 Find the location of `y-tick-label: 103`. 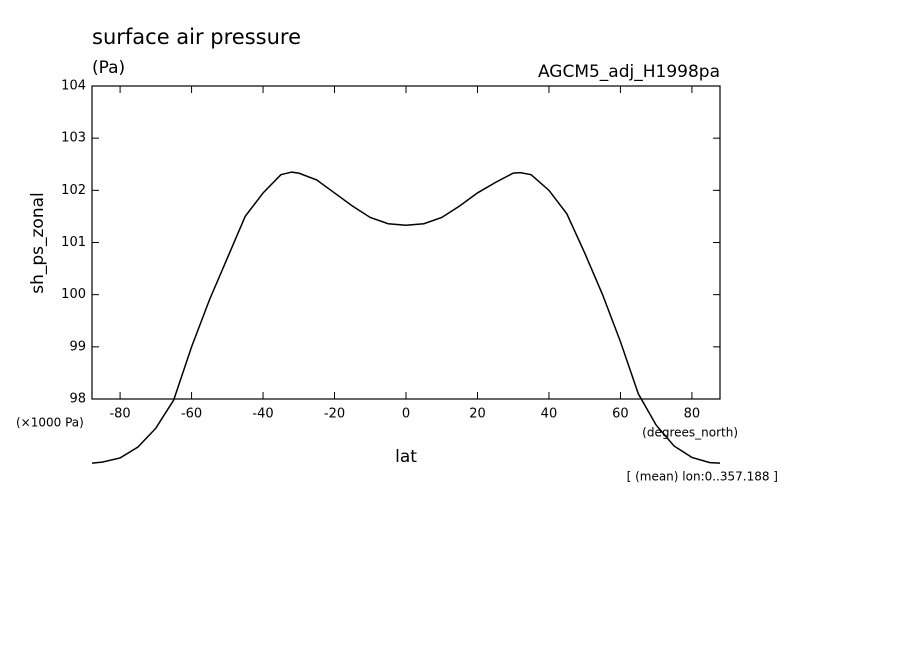

y-tick-label: 103 is located at coordinates (73, 138).